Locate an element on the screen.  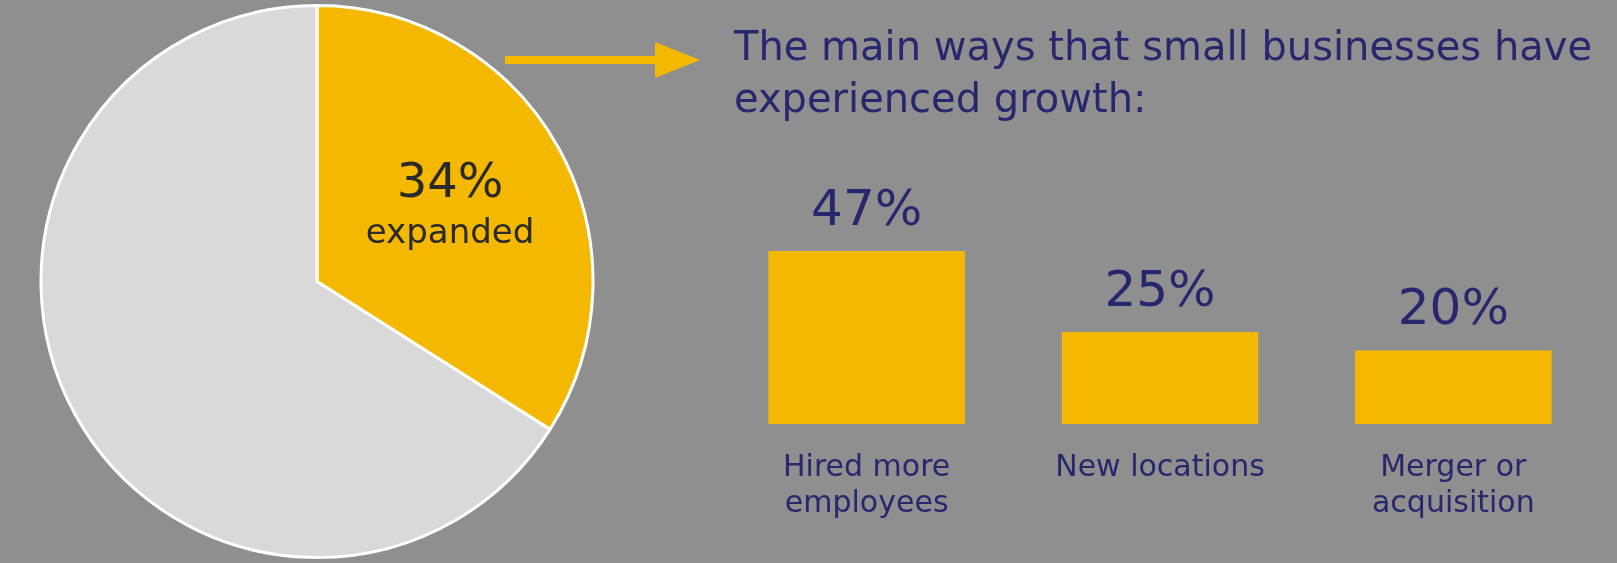
data-label: 20% is located at coordinates (1453, 307).